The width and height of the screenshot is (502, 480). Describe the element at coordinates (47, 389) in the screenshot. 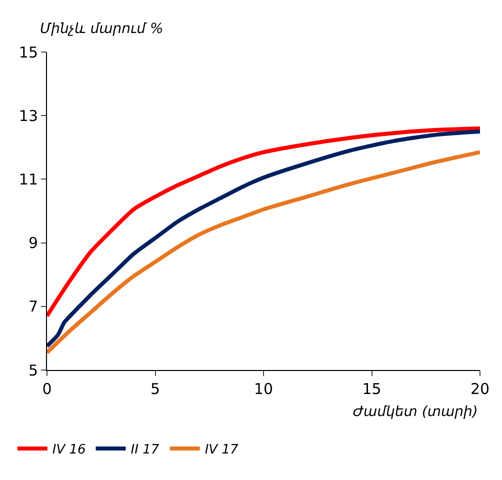

I see `x-tick-label: 0` at that location.